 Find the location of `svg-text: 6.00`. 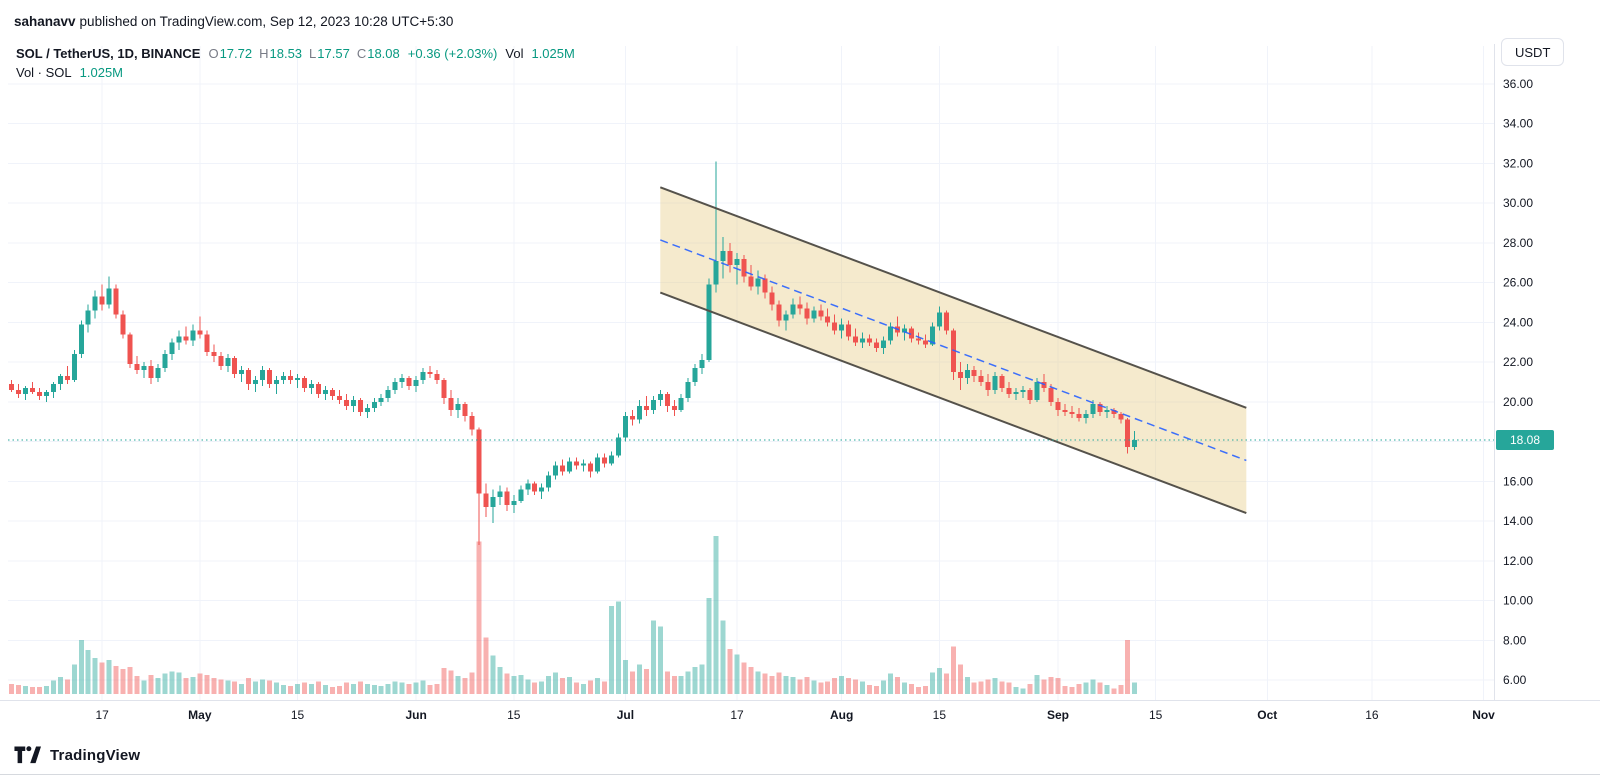

svg-text: 6.00 is located at coordinates (1515, 680).